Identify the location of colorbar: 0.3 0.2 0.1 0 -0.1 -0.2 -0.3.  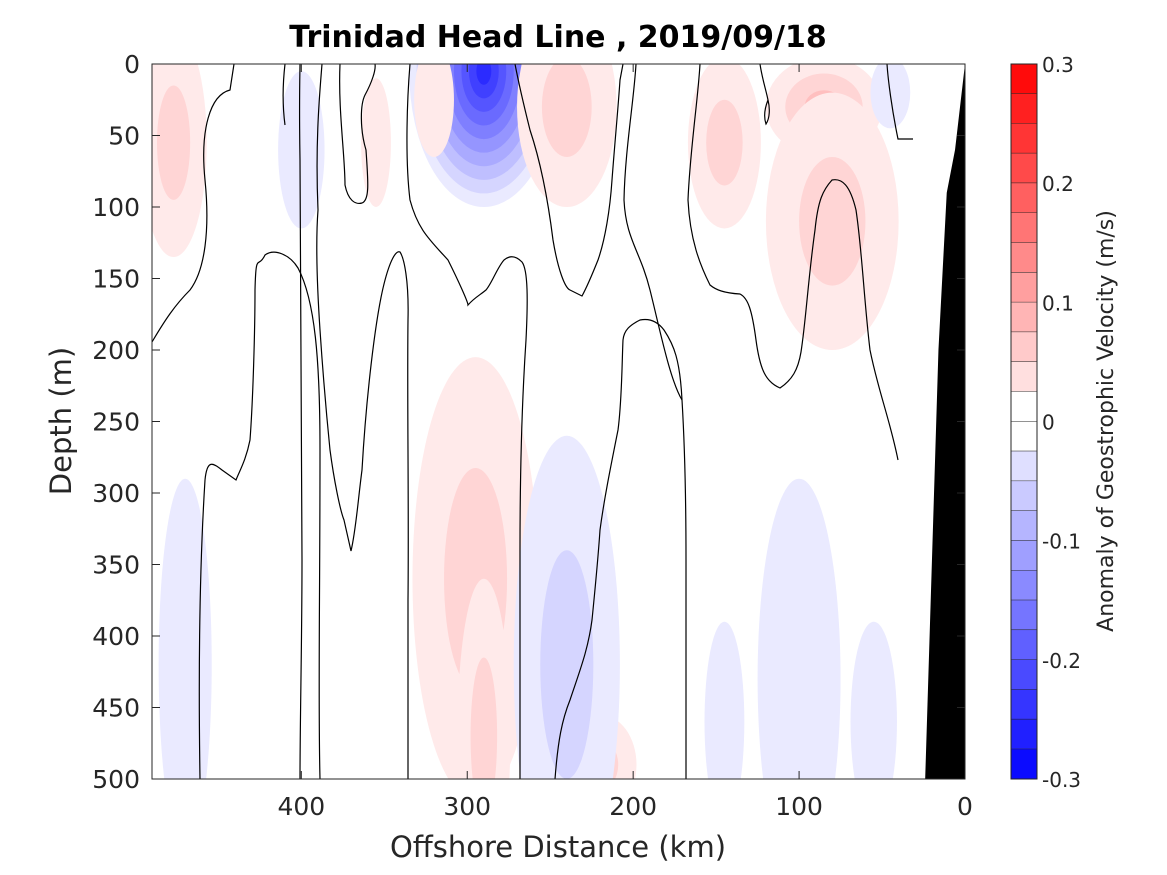
(1045, 422).